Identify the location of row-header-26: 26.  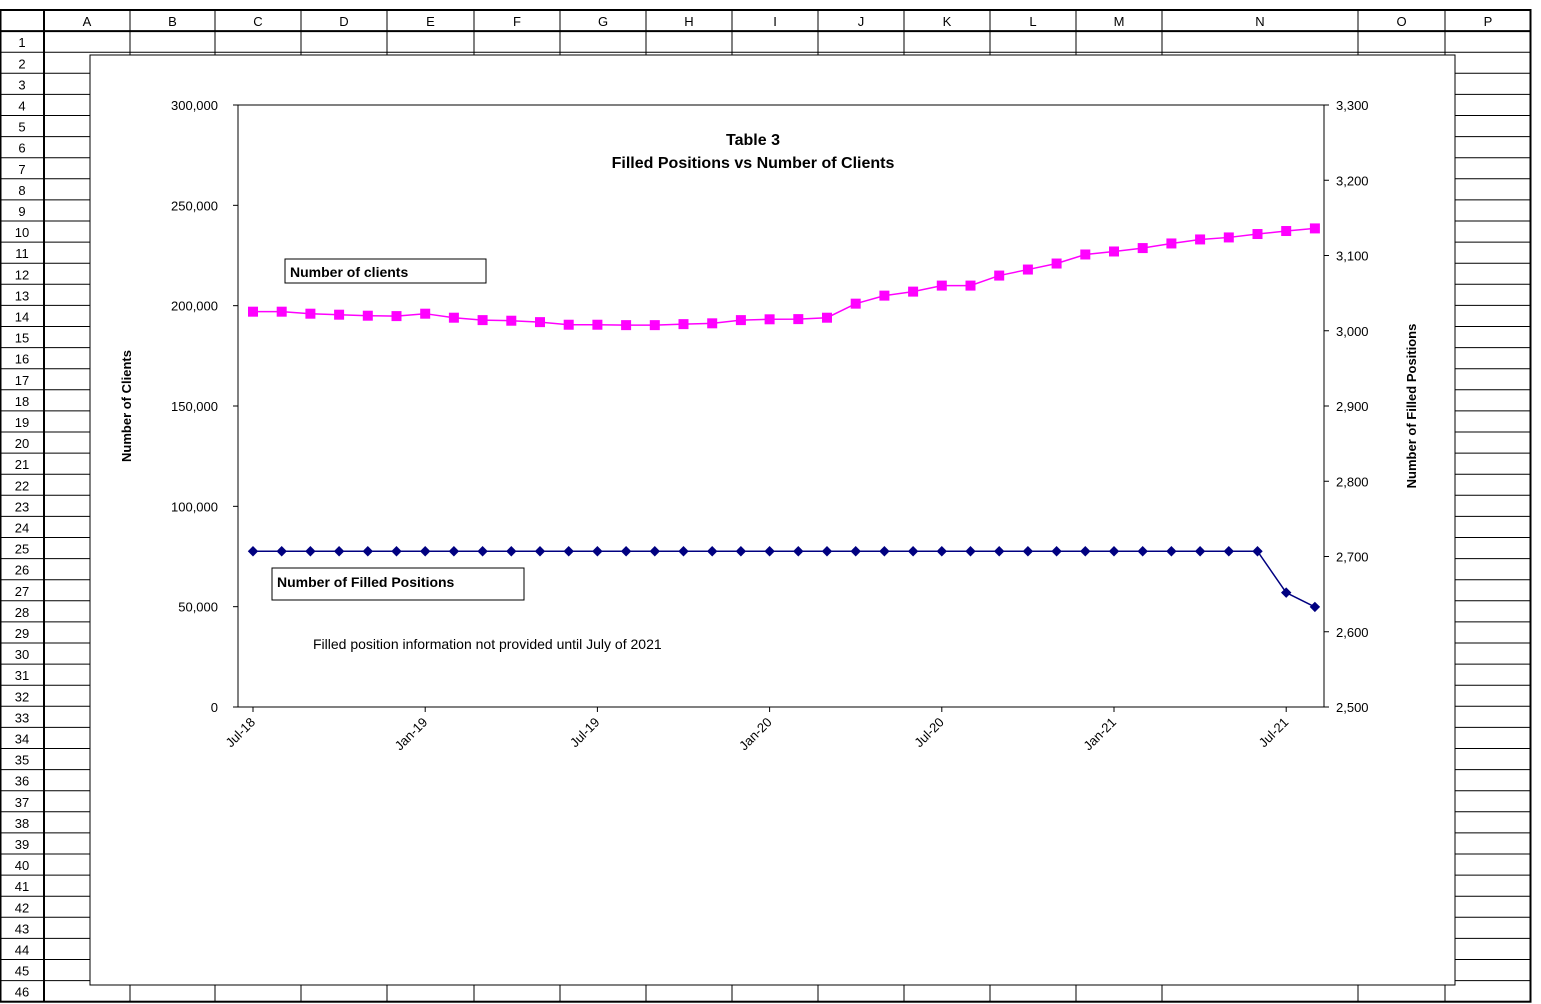
(22, 570).